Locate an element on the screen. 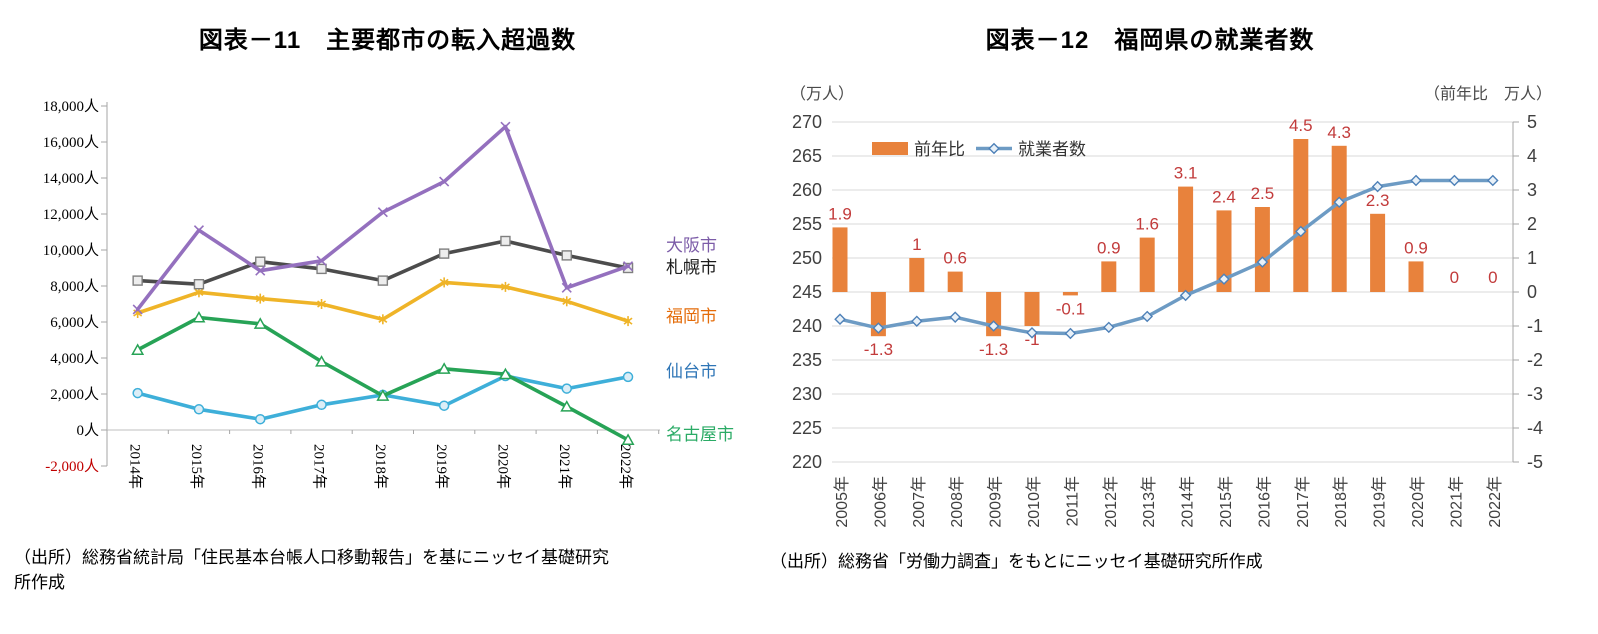  series-end-label-fukuoka: 福岡市 is located at coordinates (691, 316).